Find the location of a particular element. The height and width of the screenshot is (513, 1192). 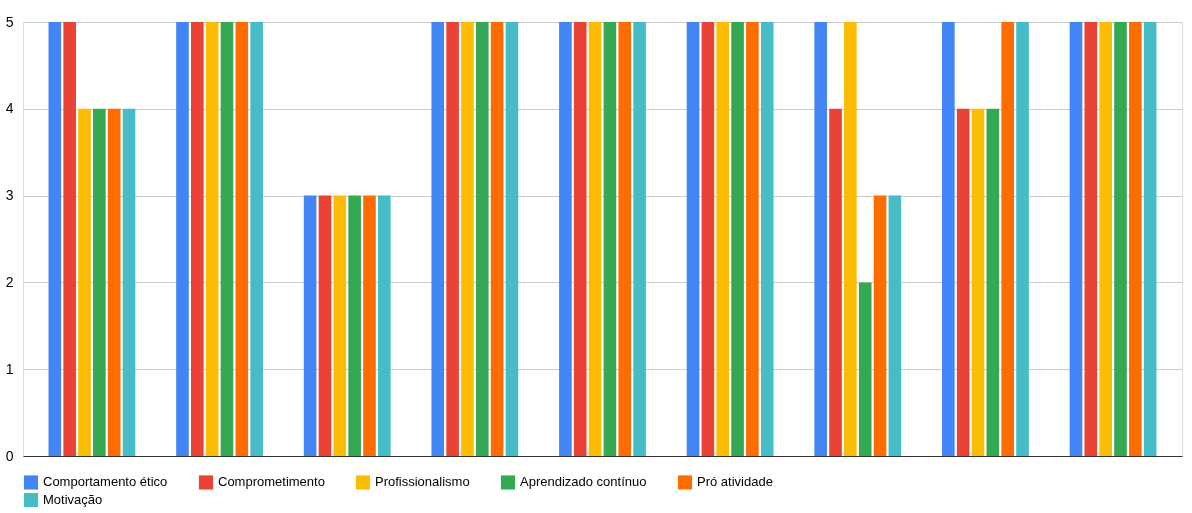

legend-label: Comportamento ético is located at coordinates (105, 482).